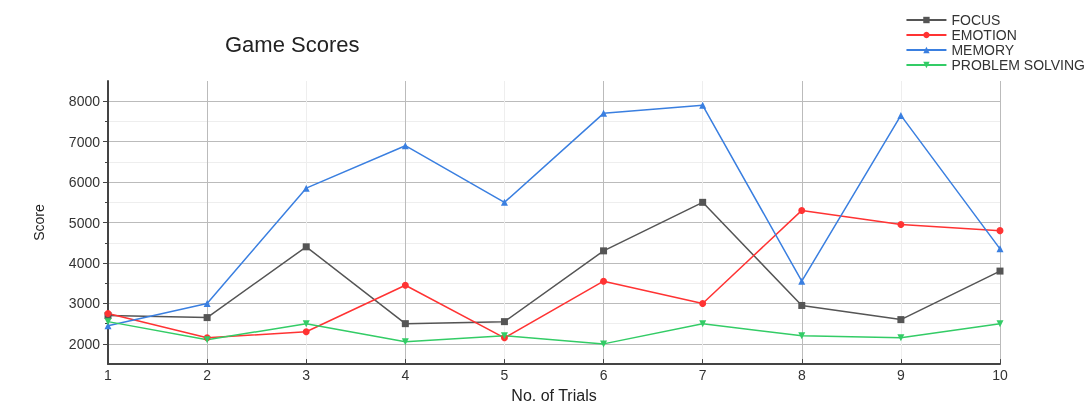  I want to click on y-tick-label: 2000, so click(84, 343).